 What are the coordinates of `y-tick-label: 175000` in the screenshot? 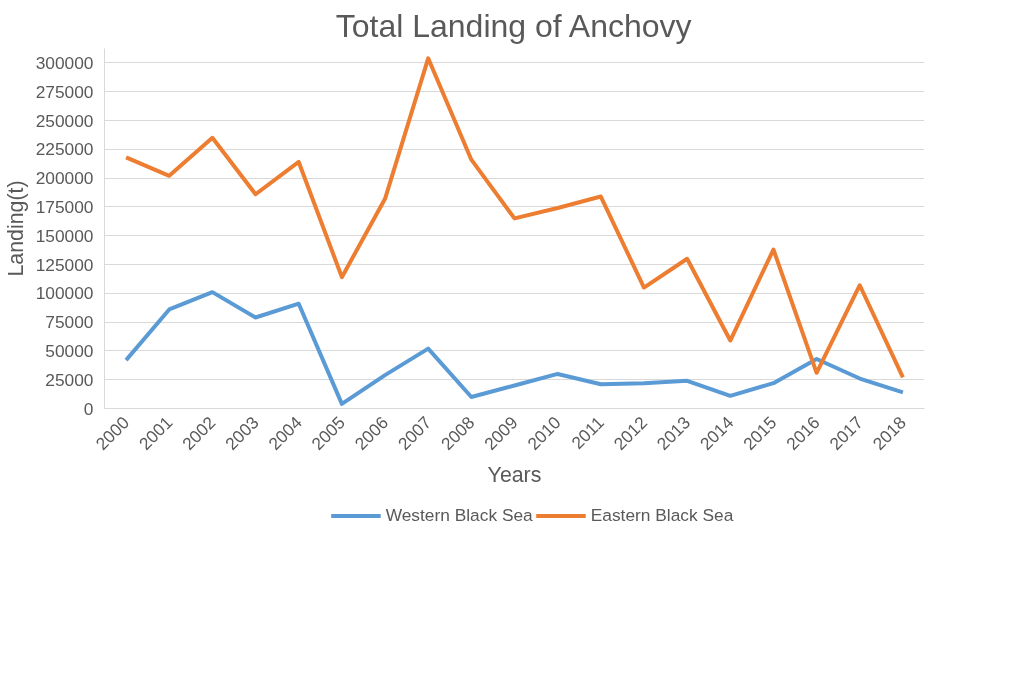 It's located at (64, 206).